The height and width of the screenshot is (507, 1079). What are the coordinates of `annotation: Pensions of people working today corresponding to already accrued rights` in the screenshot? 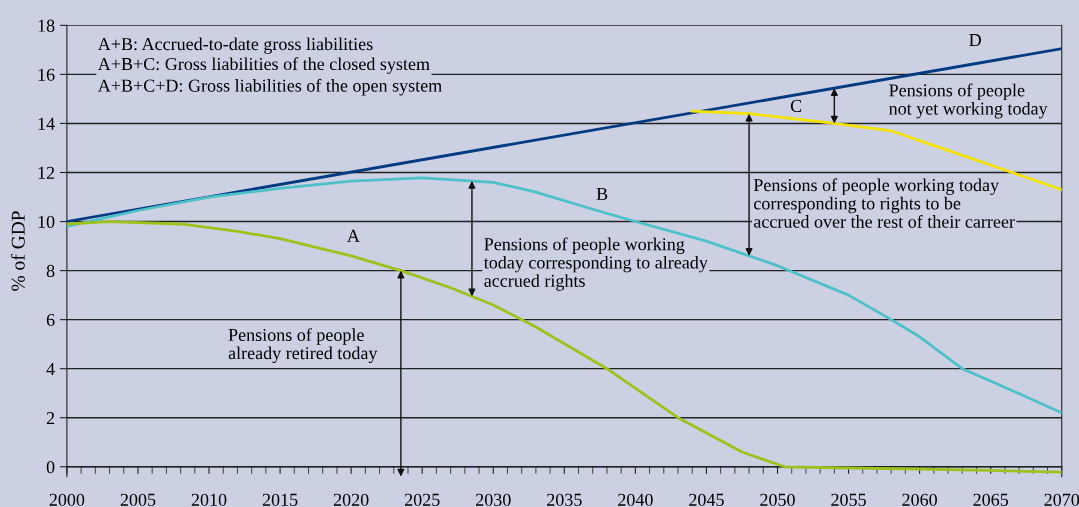 It's located at (595, 264).